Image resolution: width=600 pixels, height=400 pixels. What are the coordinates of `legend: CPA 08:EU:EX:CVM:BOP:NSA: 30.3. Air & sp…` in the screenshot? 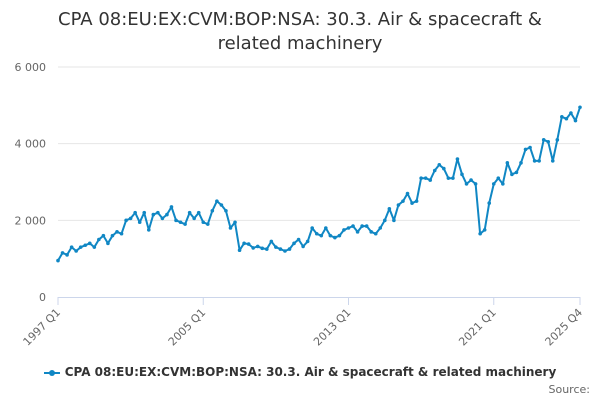 It's located at (300, 372).